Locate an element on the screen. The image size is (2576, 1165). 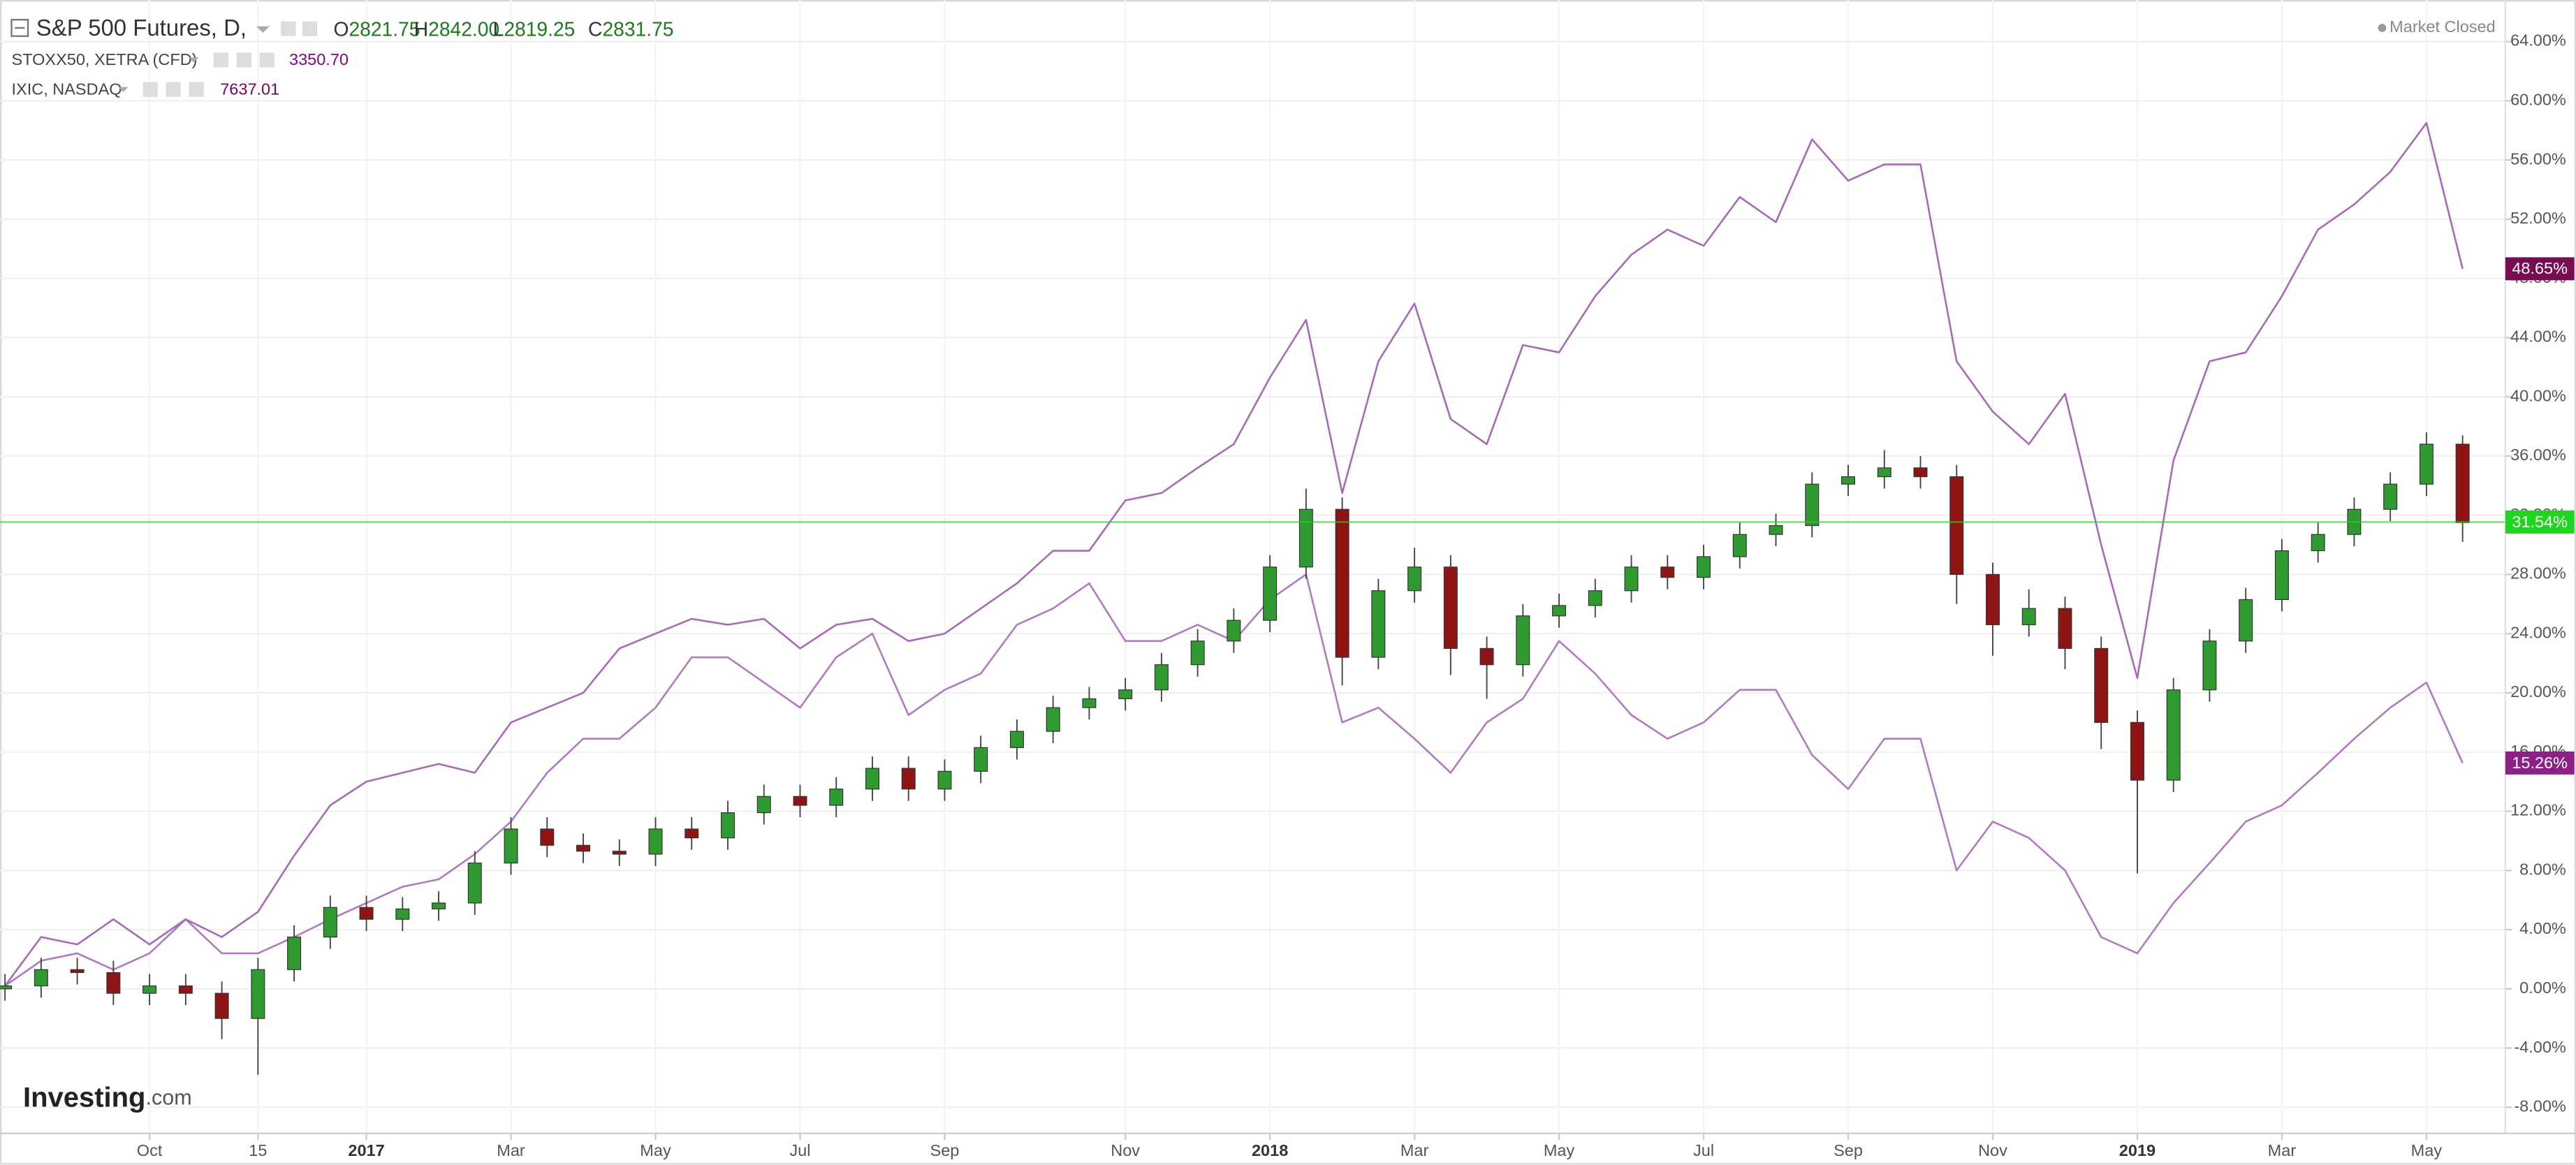
legend-name: IXIC, NASDAQ is located at coordinates (67, 89).